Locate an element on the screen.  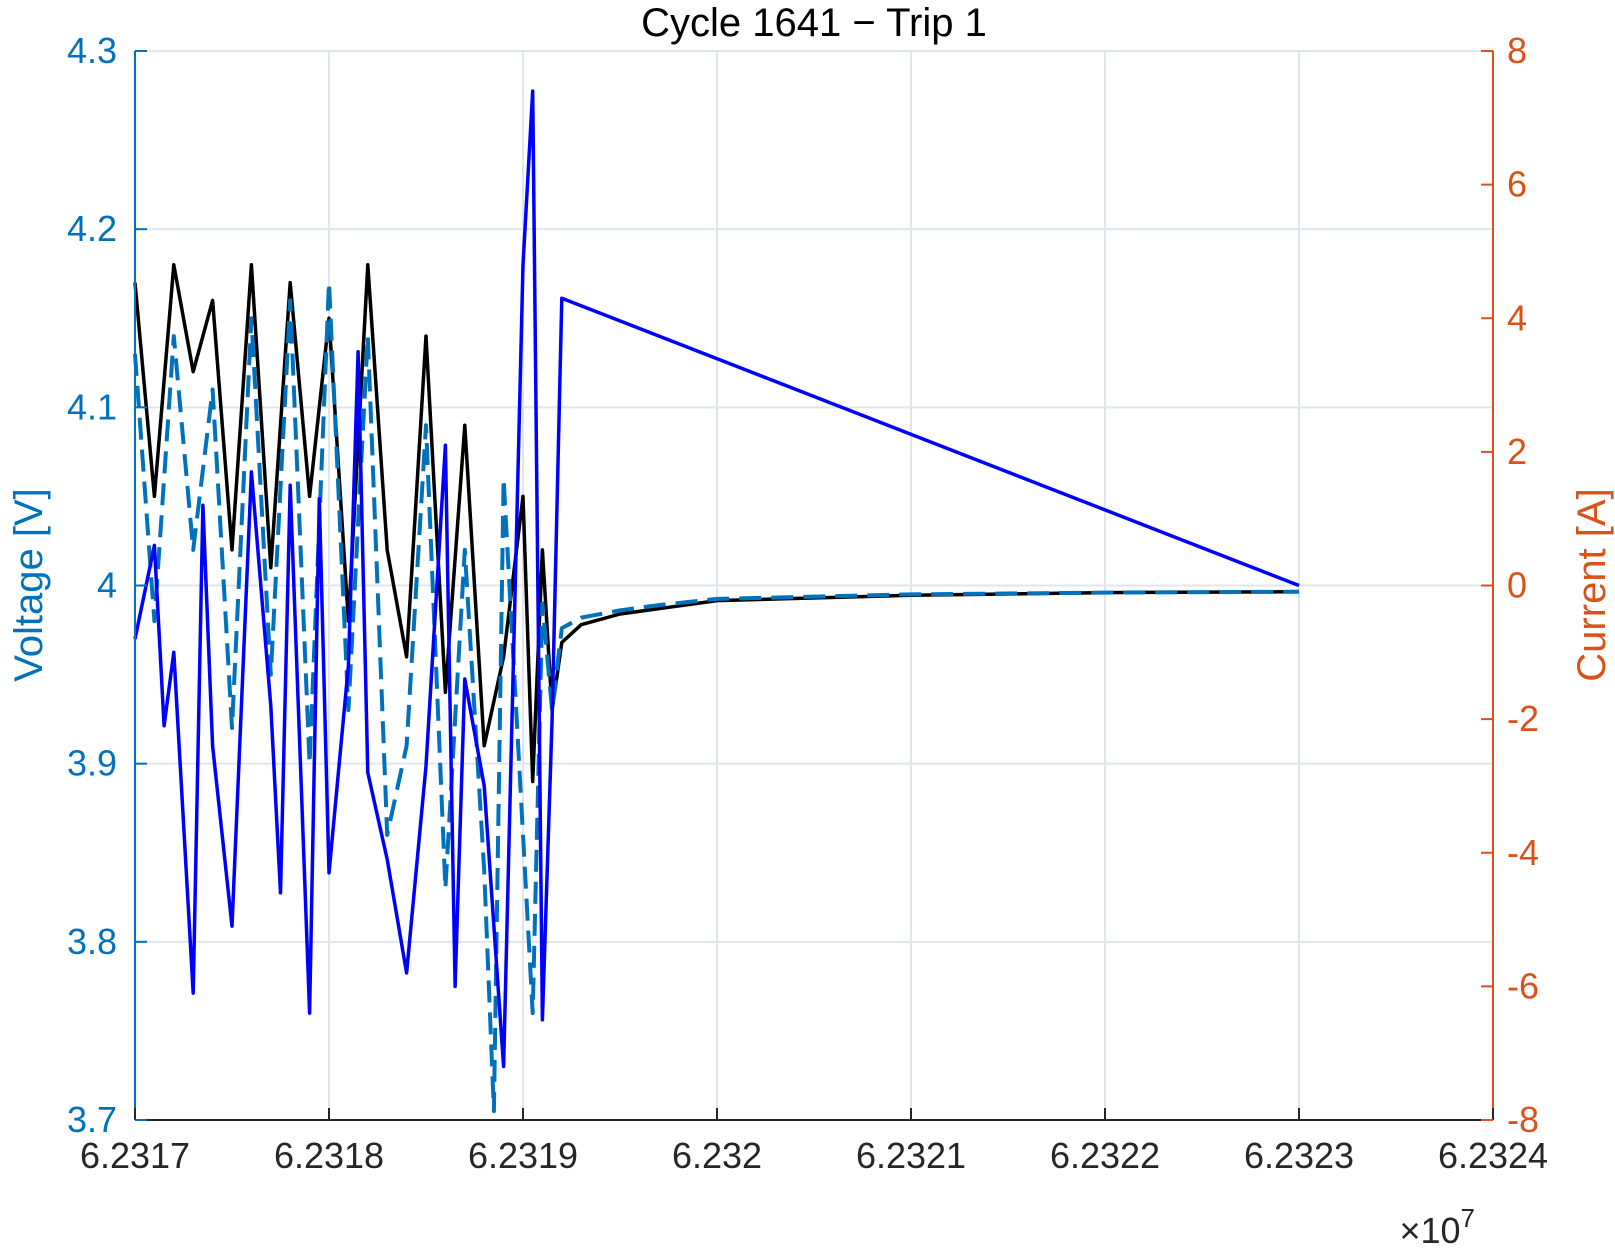
y-left-tick-label: 4.1 is located at coordinates (92, 406).